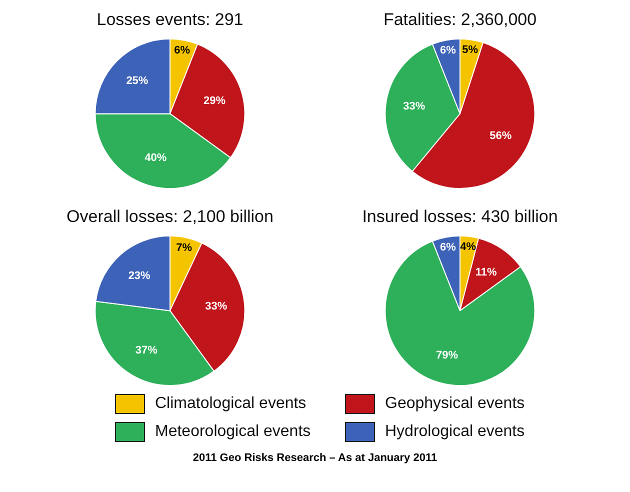 This screenshot has height=492, width=630. What do you see at coordinates (447, 355) in the screenshot?
I see `data-label: 79%` at bounding box center [447, 355].